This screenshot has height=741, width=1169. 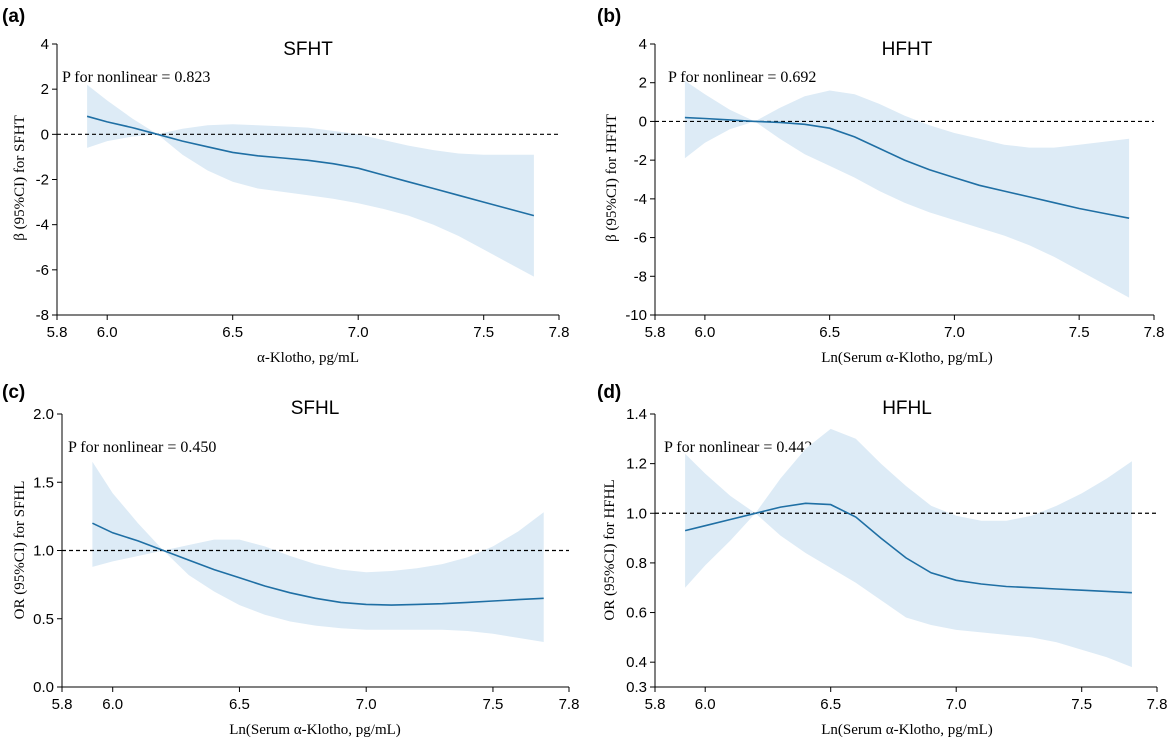 I want to click on panel-label: (b), so click(x=609, y=16).